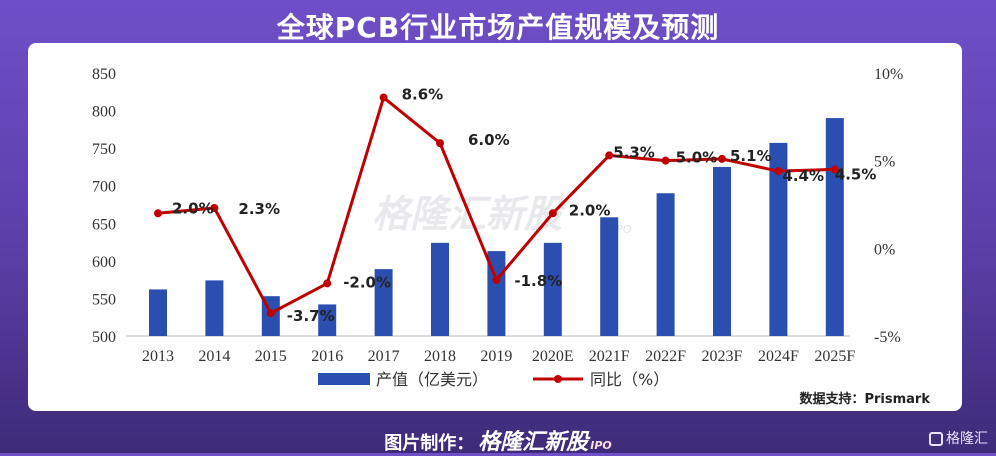 The height and width of the screenshot is (456, 996). Describe the element at coordinates (834, 356) in the screenshot. I see `x-tick: 2025F` at that location.